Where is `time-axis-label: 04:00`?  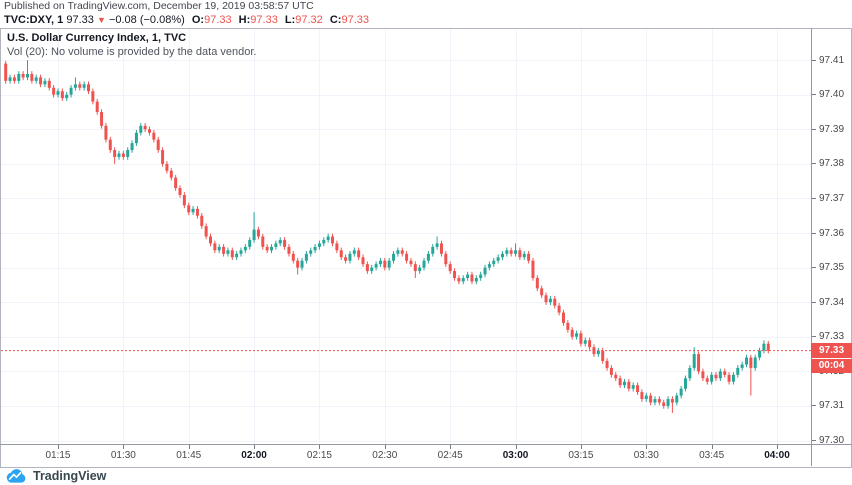
time-axis-label: 04:00 is located at coordinates (777, 455).